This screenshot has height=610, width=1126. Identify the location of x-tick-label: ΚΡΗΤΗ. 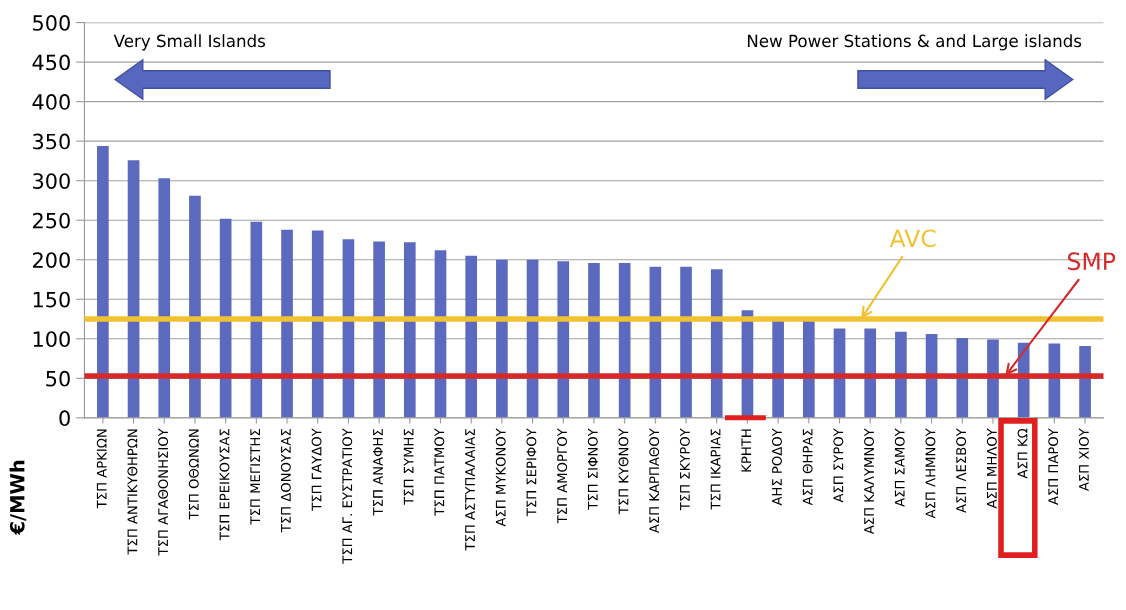
(746, 450).